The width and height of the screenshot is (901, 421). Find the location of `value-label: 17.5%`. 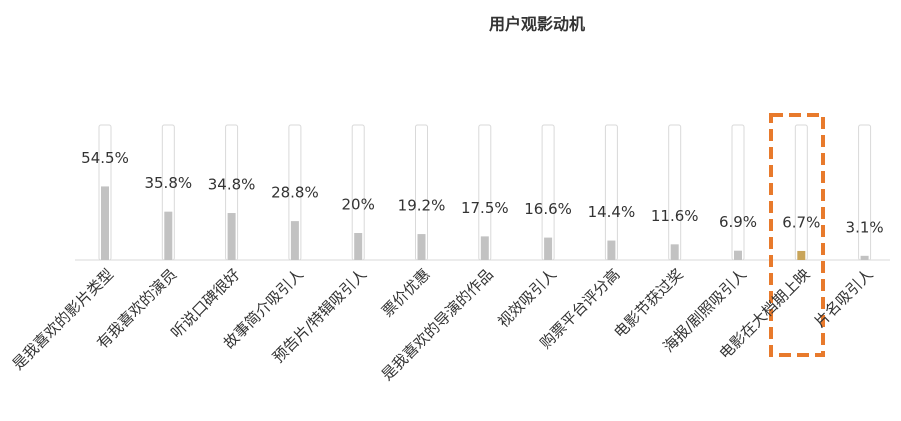

value-label: 17.5% is located at coordinates (485, 208).